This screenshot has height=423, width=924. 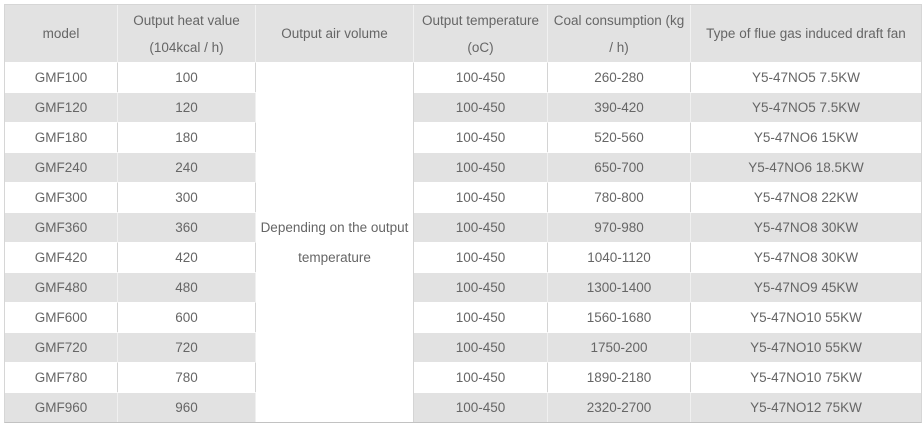 What do you see at coordinates (806, 167) in the screenshot?
I see `cell-fan: Y5-47NO6 18.5KW` at bounding box center [806, 167].